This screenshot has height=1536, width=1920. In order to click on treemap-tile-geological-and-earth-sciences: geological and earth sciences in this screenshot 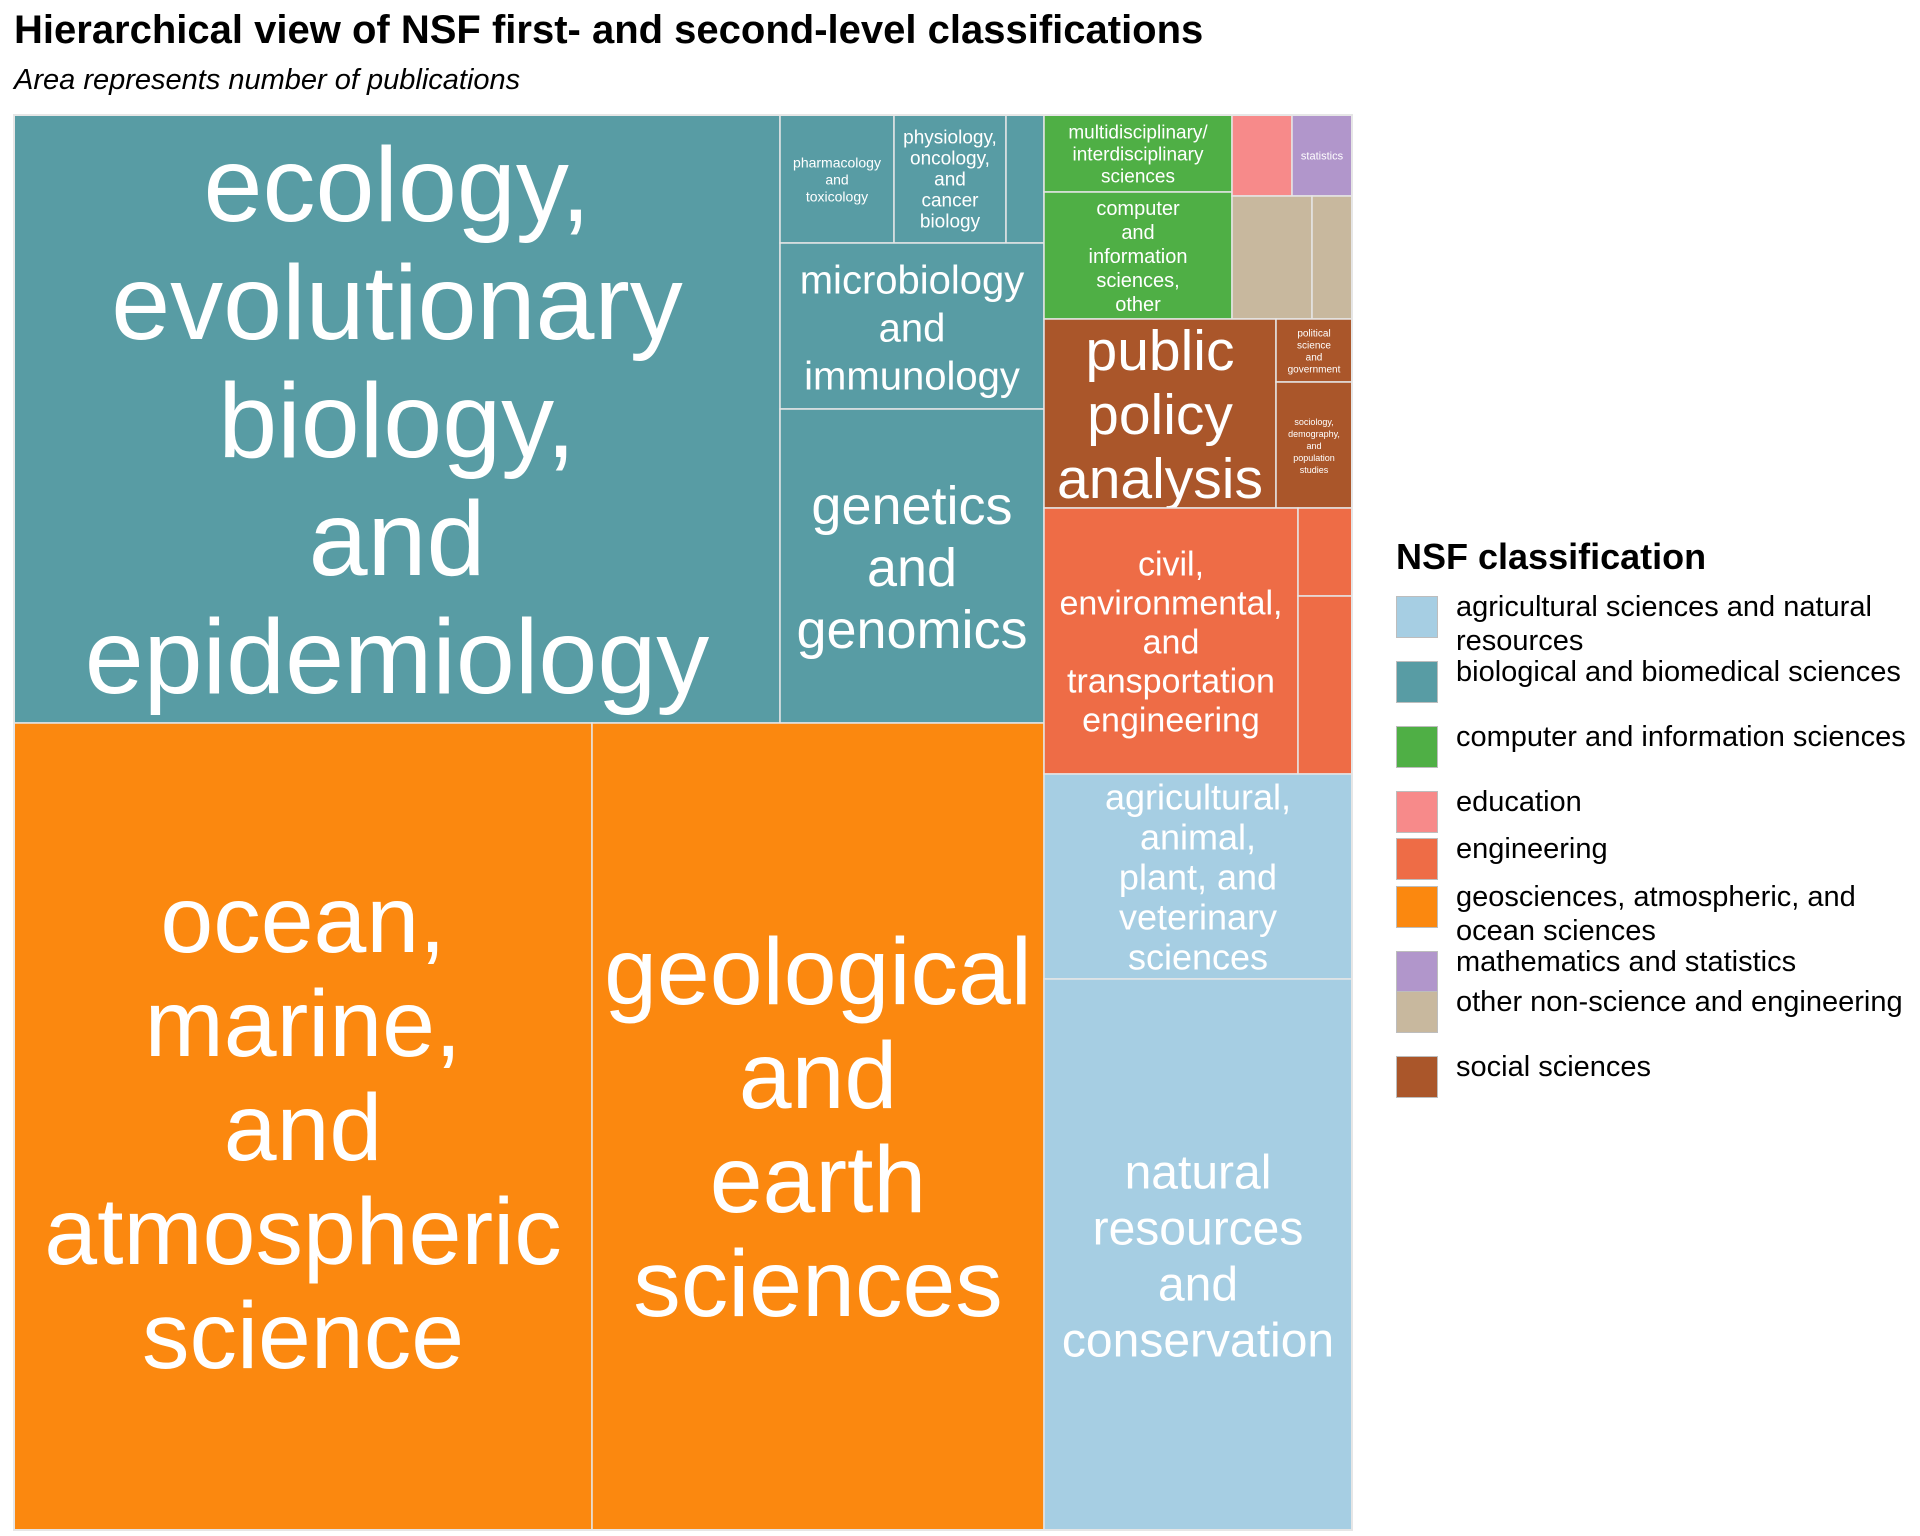, I will do `click(818, 1126)`.